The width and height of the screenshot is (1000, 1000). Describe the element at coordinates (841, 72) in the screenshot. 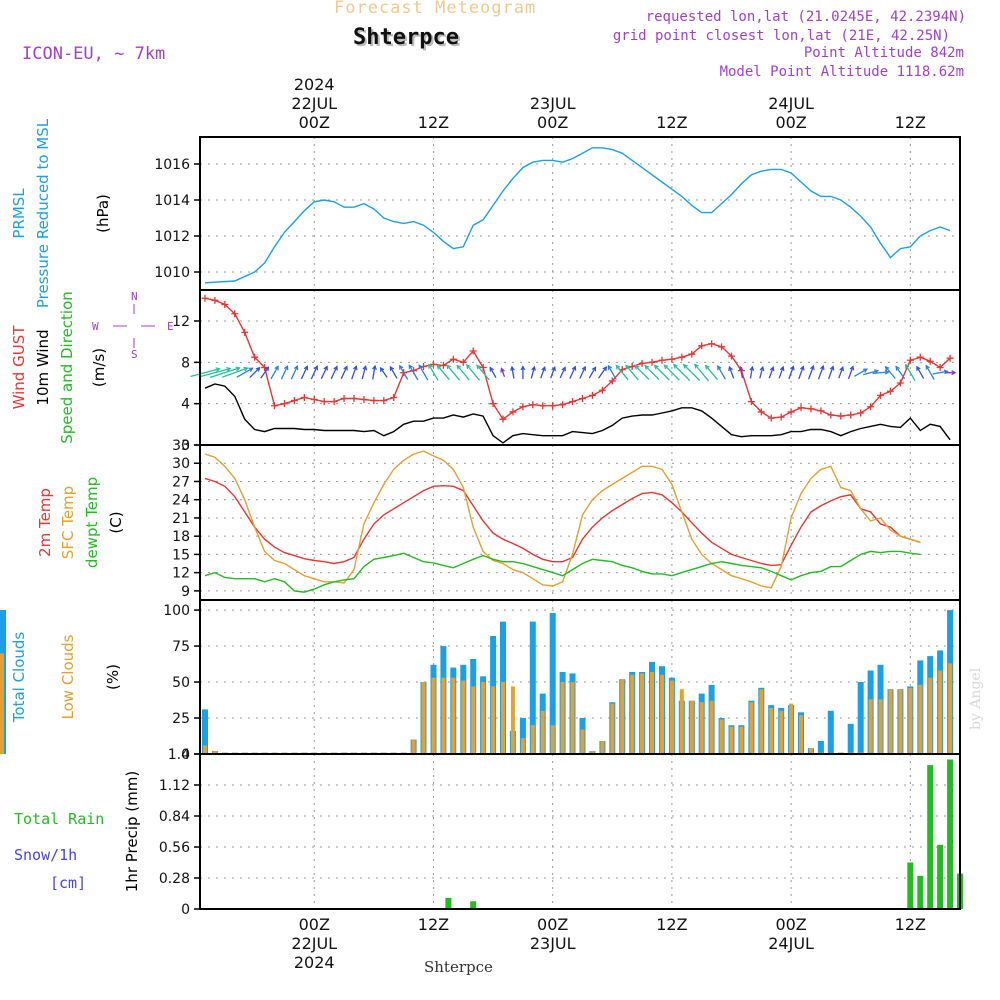

I see `model-altitude: Model Point Altitude 1118.62m` at that location.